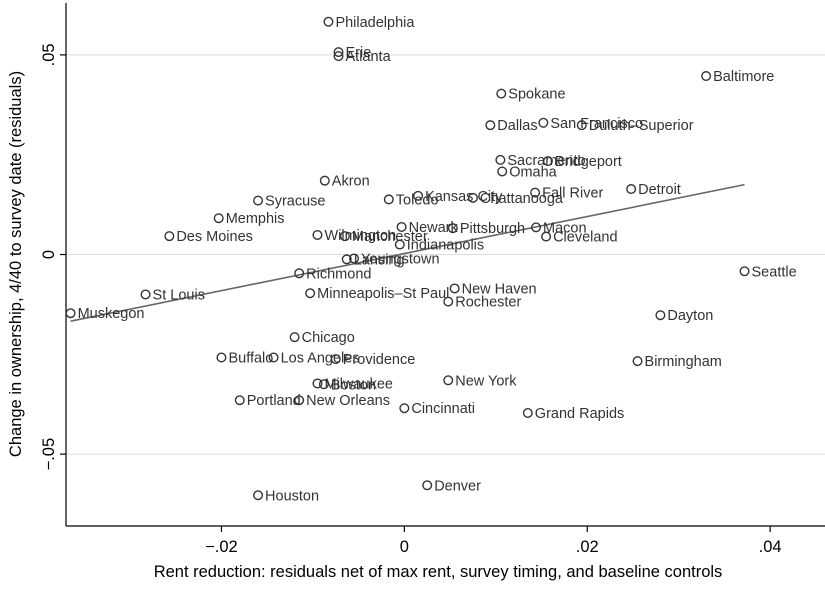 The image size is (825, 593). I want to click on point-label: Duluth–Superior, so click(641, 126).